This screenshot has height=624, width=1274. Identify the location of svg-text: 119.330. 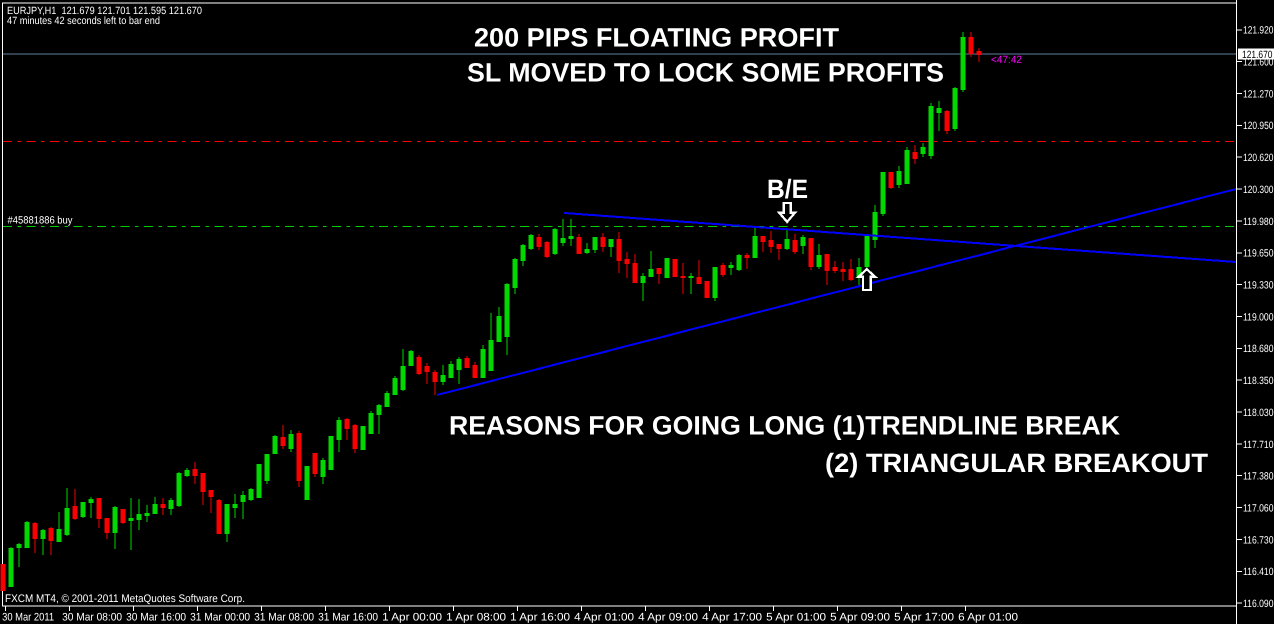
(1258, 286).